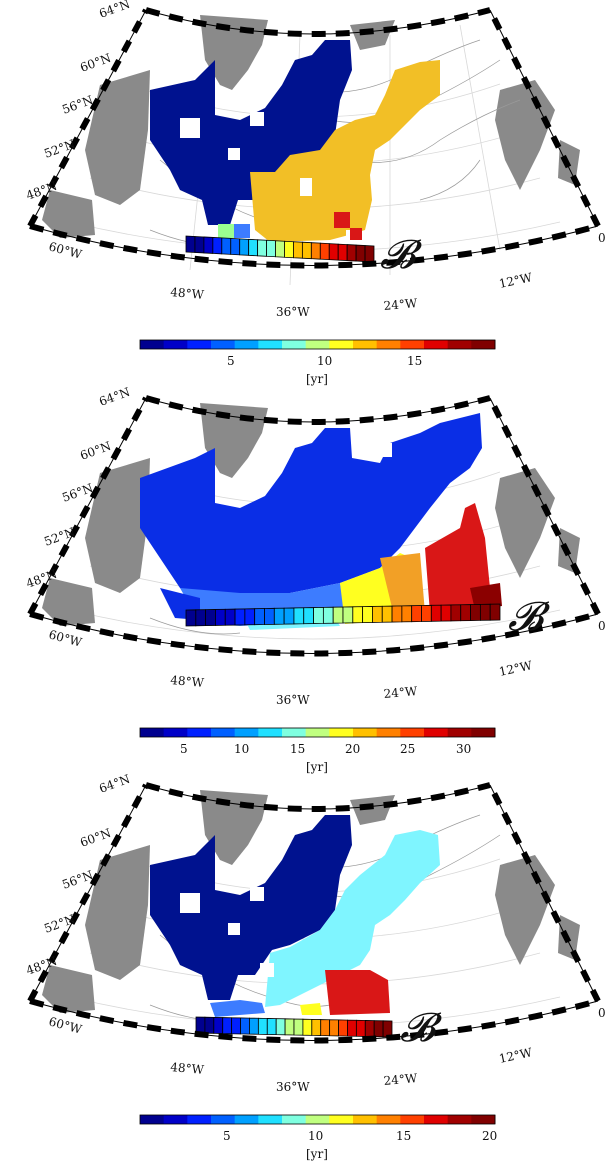 The height and width of the screenshot is (1165, 609). I want to click on region-b-strip, so click(343, 615).